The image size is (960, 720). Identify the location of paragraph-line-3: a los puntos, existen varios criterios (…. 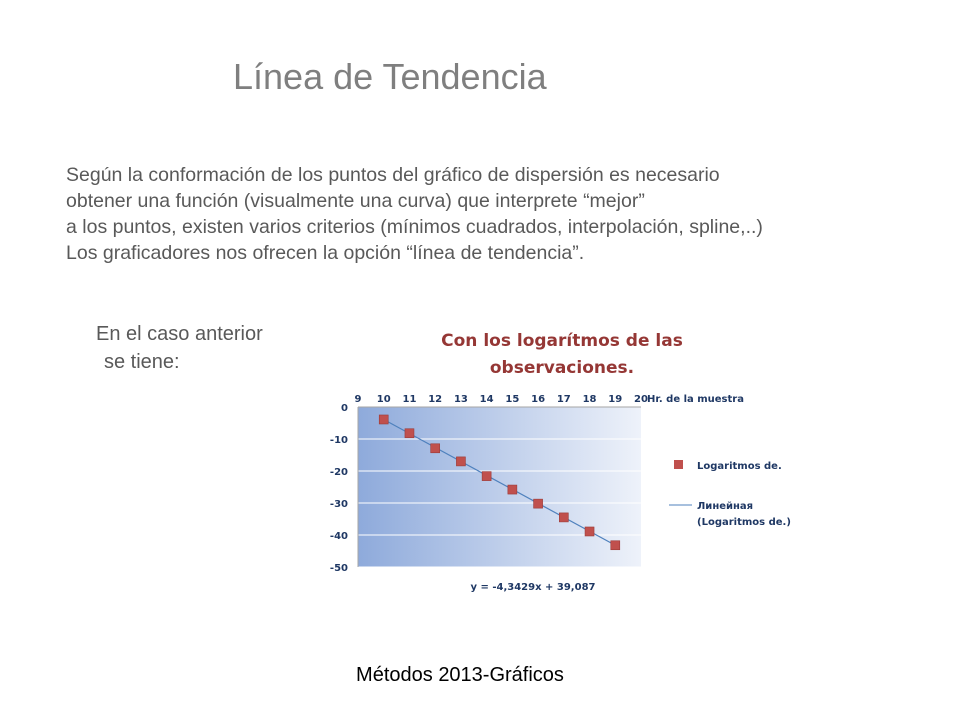
(414, 227).